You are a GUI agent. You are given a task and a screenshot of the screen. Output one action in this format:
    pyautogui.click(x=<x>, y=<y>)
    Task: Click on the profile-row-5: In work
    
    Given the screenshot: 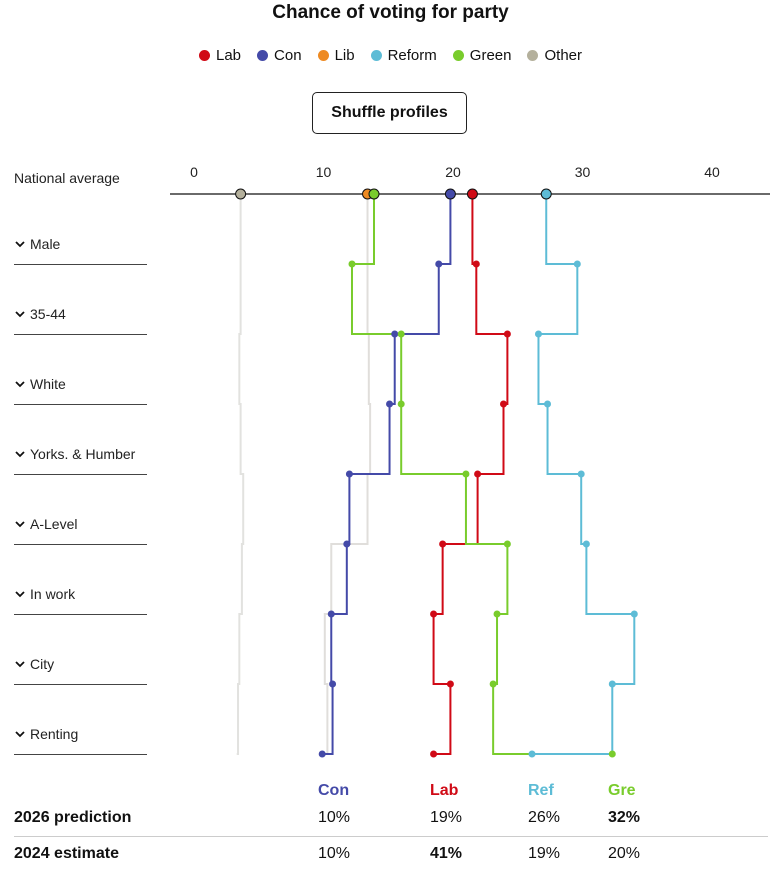 What is the action you would take?
    pyautogui.click(x=44, y=594)
    